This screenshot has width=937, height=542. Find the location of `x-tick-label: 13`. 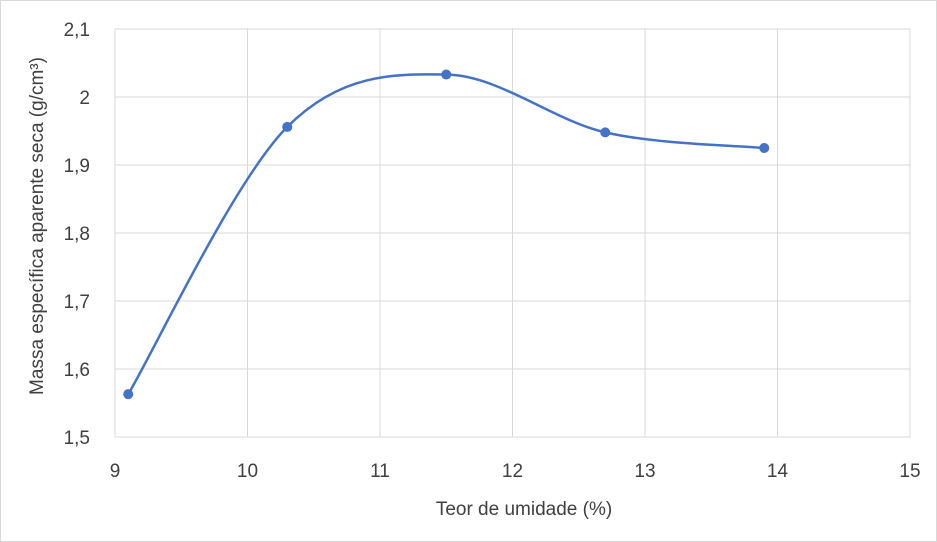

x-tick-label: 13 is located at coordinates (644, 471).